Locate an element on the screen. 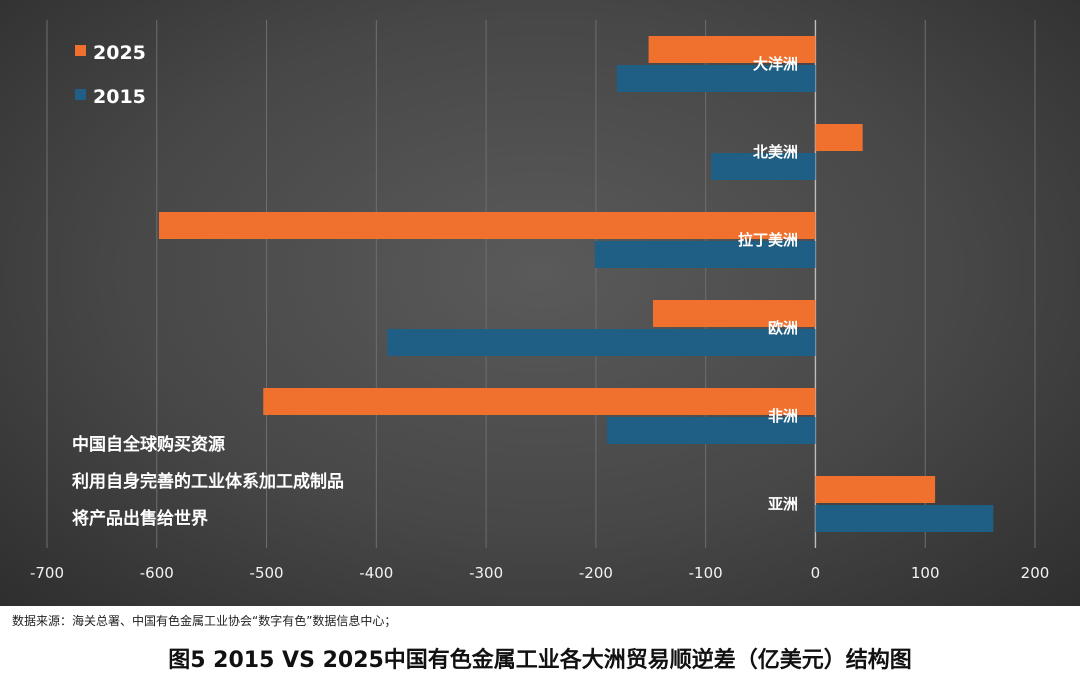 The width and height of the screenshot is (1080, 691). legend-label-2015: 2015 is located at coordinates (119, 97).